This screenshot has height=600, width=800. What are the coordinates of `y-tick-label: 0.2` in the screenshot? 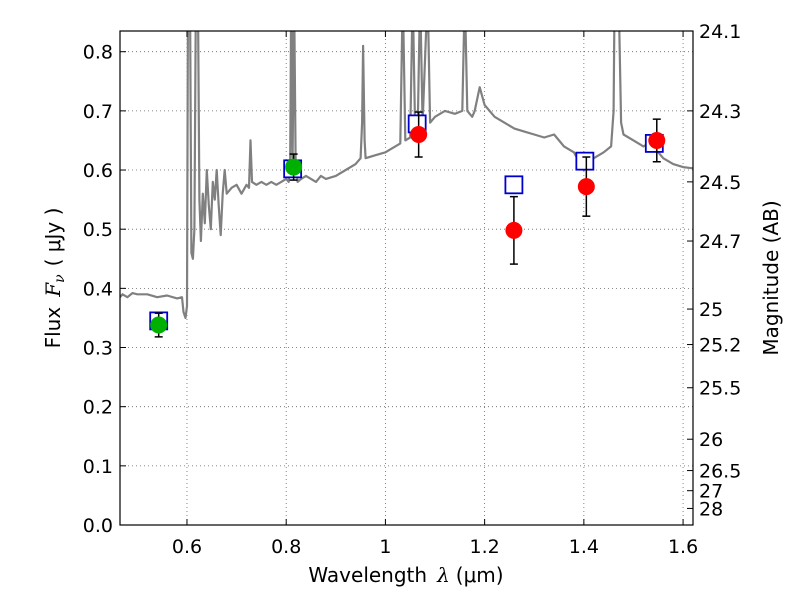 It's located at (98, 408).